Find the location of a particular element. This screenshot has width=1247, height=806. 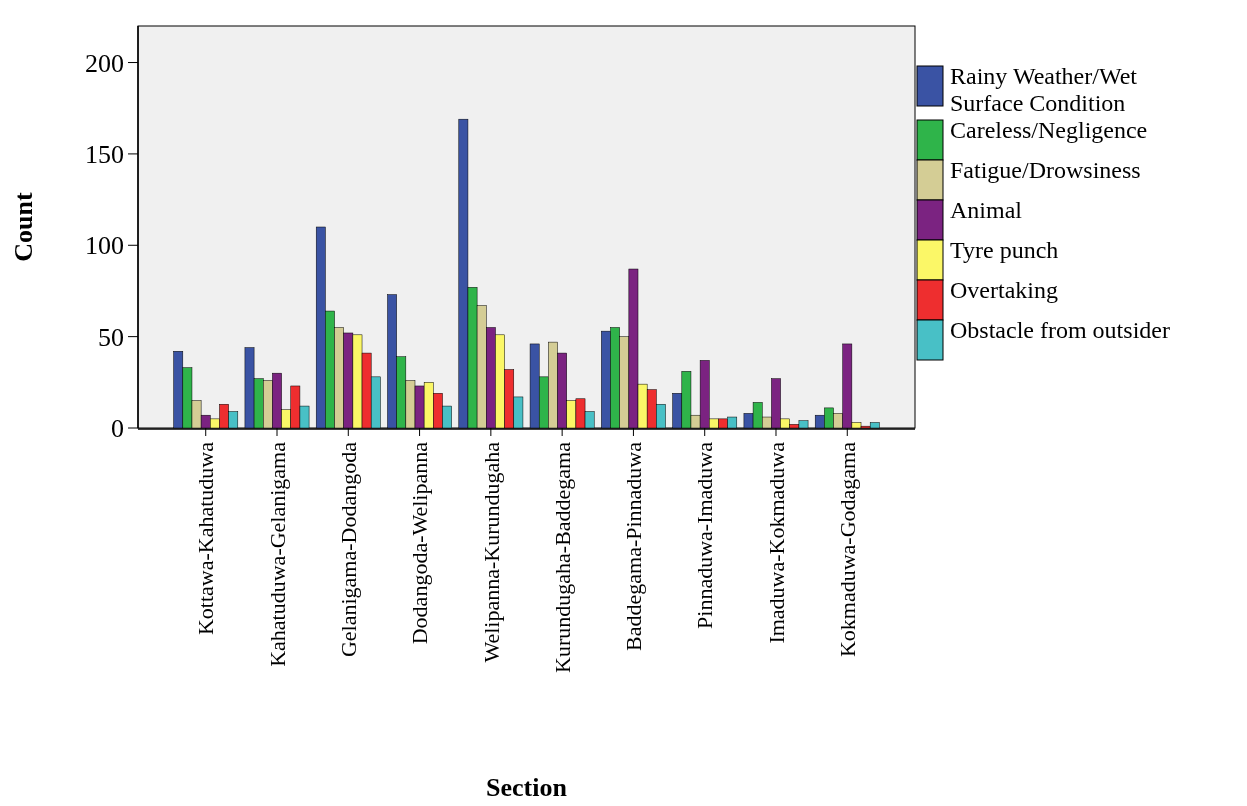

x-tick-label: Pinnaduwa-Imaduwa is located at coordinates (705, 535).